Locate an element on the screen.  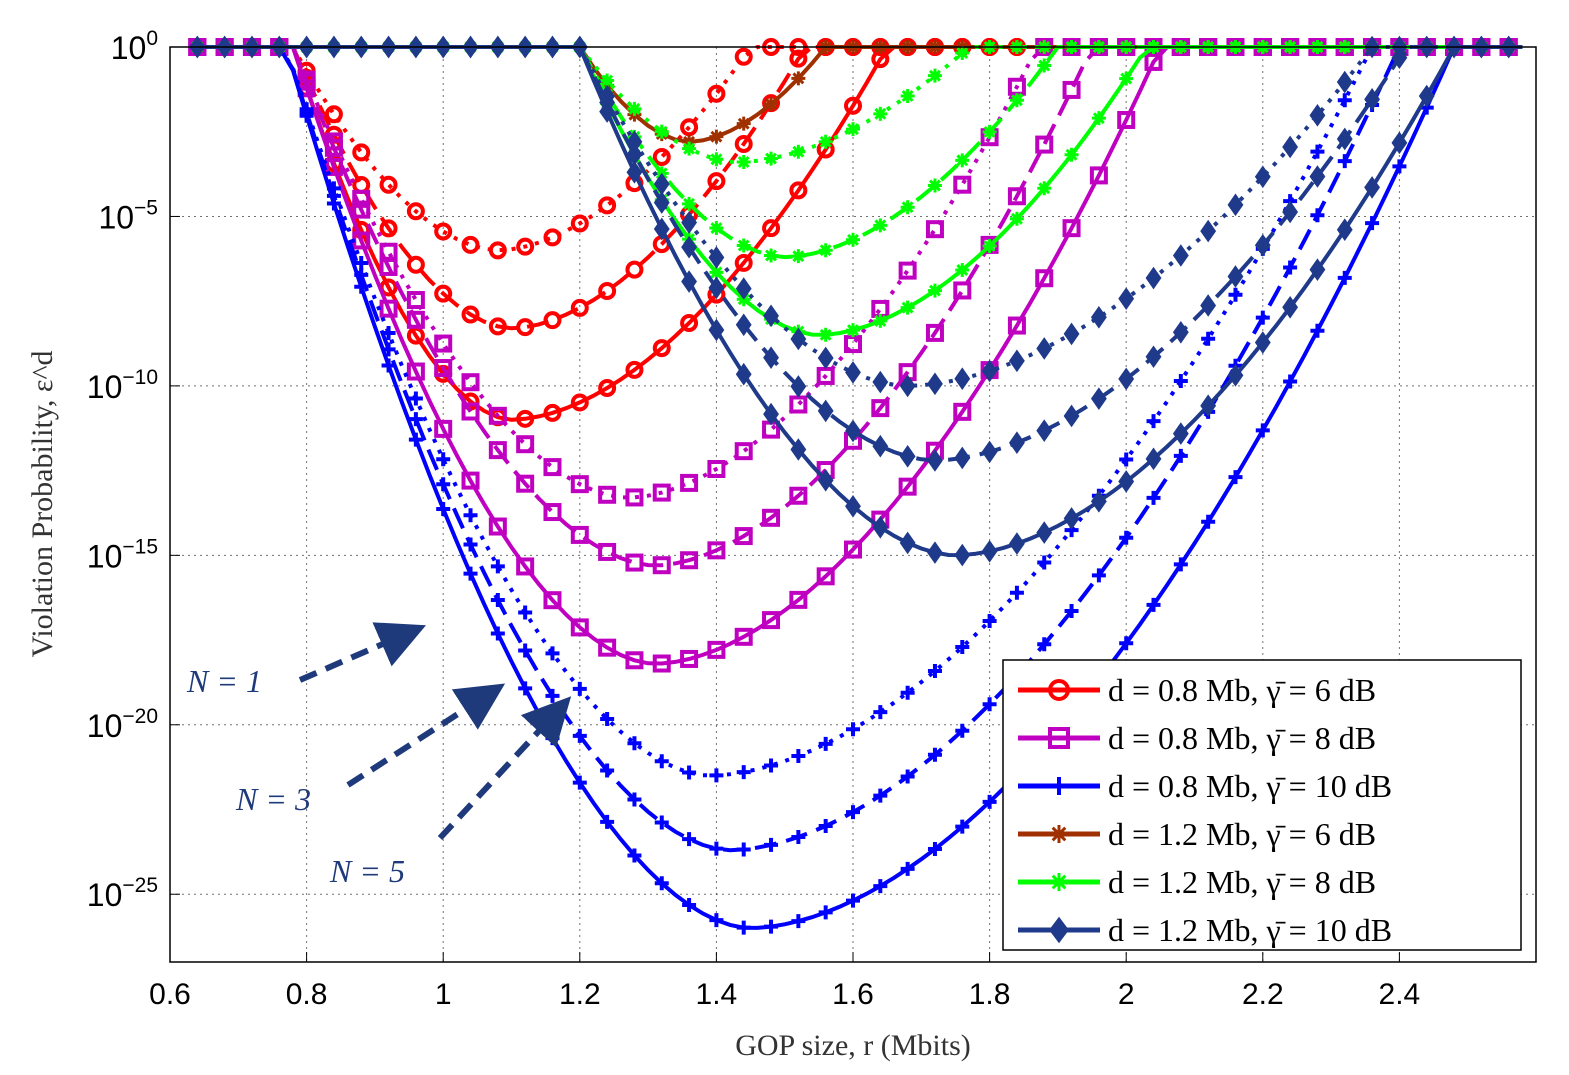
x-tick-label: 2 is located at coordinates (1126, 994).